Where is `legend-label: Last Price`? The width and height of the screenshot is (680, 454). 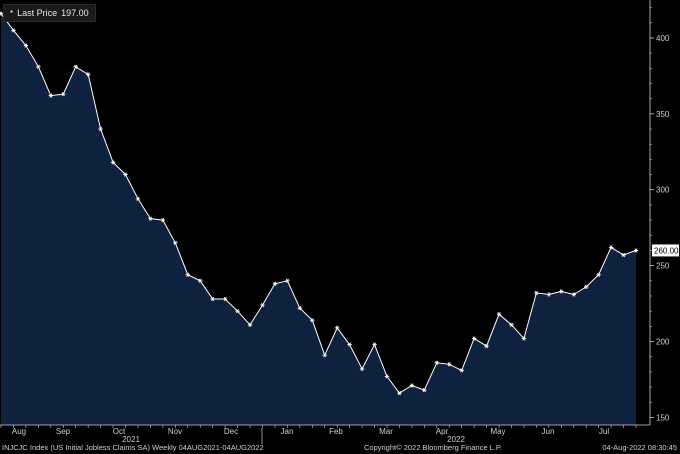 legend-label: Last Price is located at coordinates (37, 13).